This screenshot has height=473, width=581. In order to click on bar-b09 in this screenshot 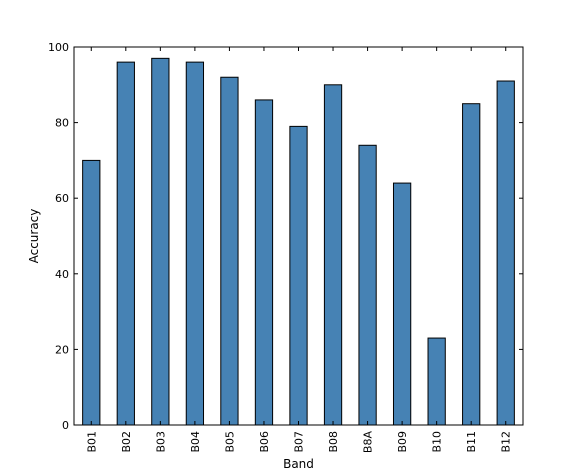, I will do `click(402, 304)`.